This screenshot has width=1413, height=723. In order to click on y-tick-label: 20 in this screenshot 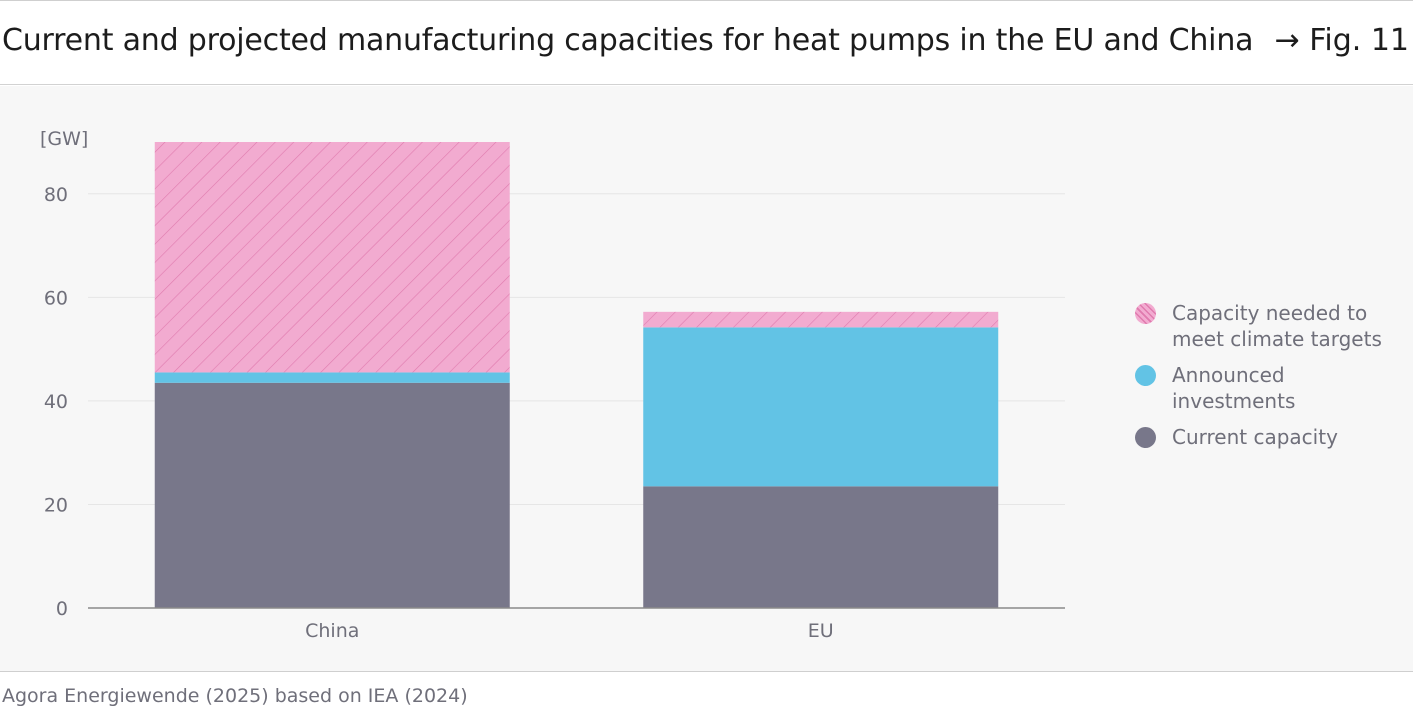, I will do `click(56, 505)`.